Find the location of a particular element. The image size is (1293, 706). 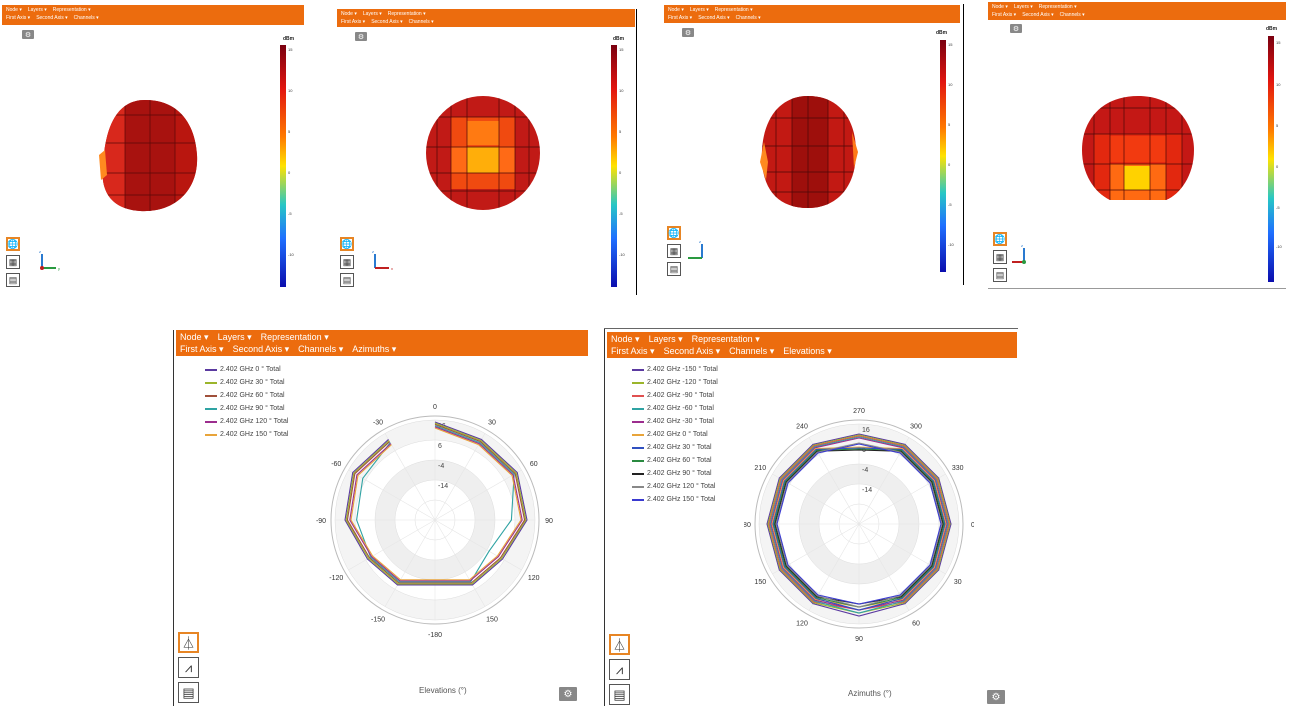

legend-swatch is located at coordinates (211, 382).